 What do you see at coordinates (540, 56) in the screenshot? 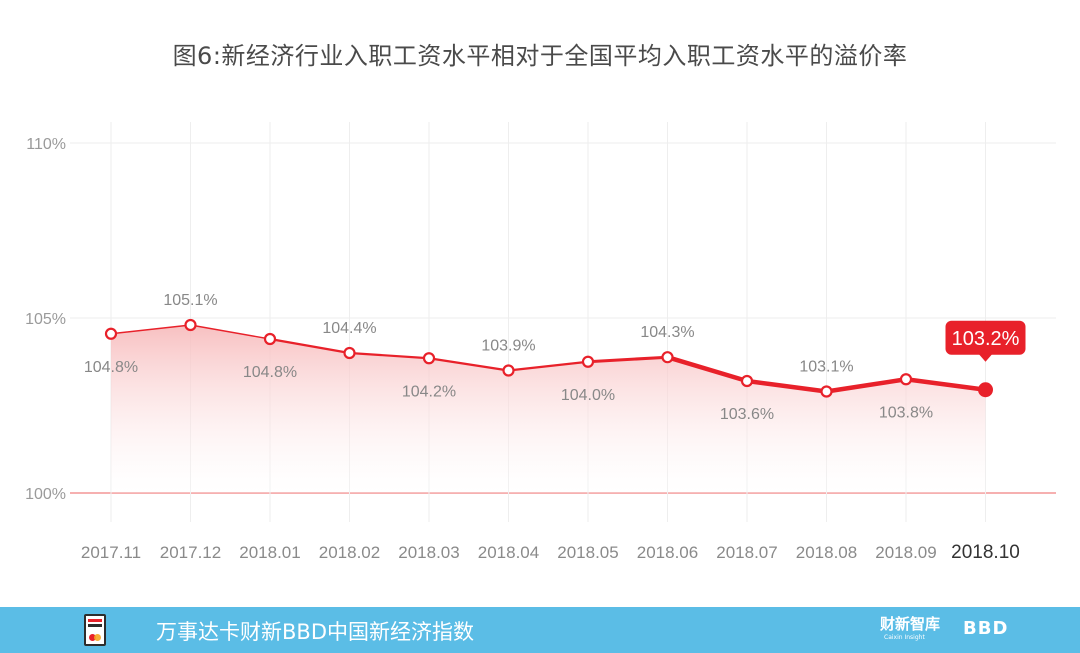
I see `chart-title: 图6:新经济行业入职工资水平相对于全国平均入职工资水平的溢价率` at bounding box center [540, 56].